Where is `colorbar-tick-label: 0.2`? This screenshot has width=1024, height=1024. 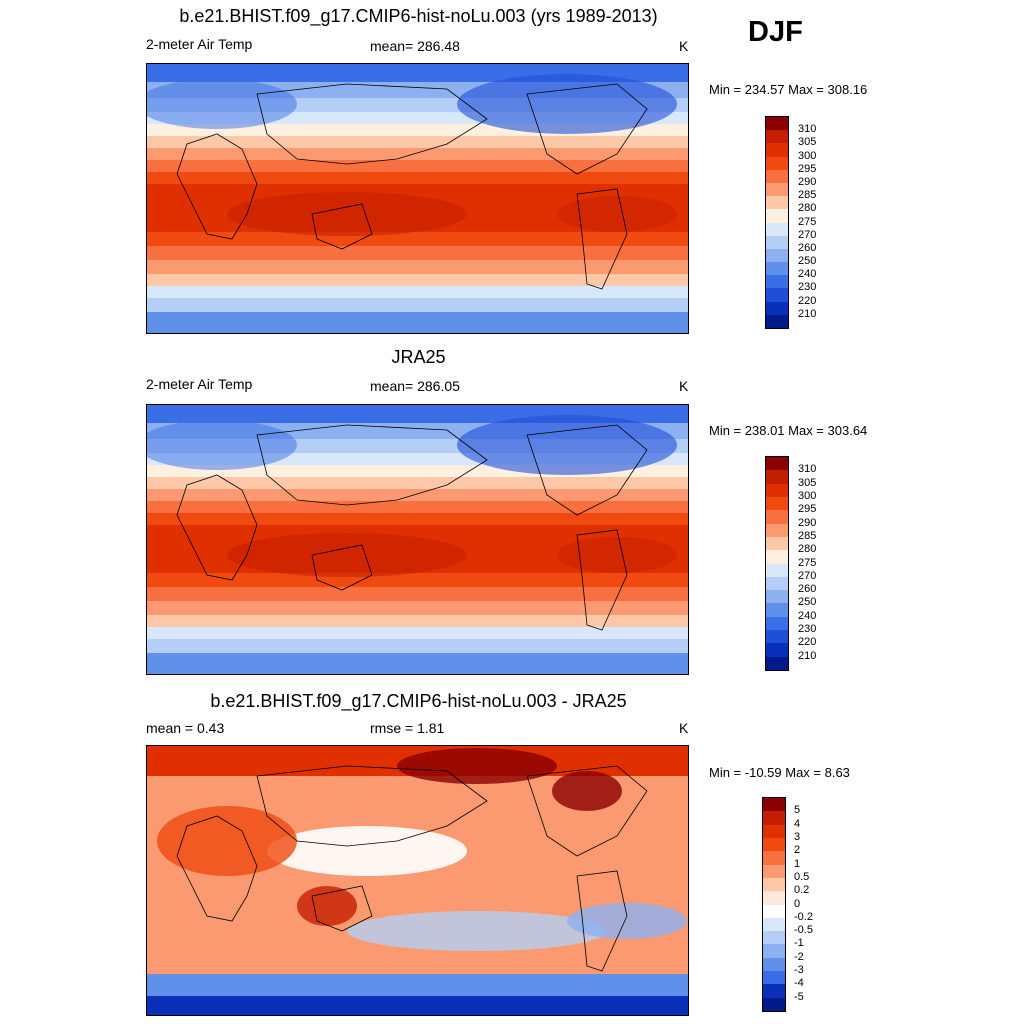
colorbar-tick-label: 0.2 is located at coordinates (802, 890).